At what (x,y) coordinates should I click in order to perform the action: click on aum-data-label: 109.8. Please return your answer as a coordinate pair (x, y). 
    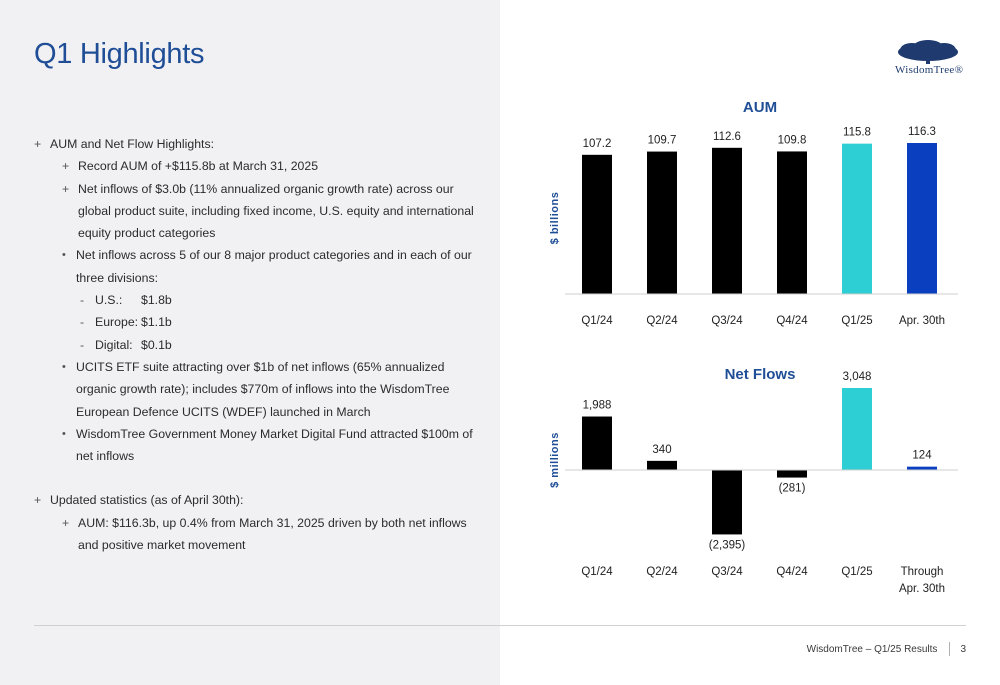
    Looking at the image, I should click on (792, 140).